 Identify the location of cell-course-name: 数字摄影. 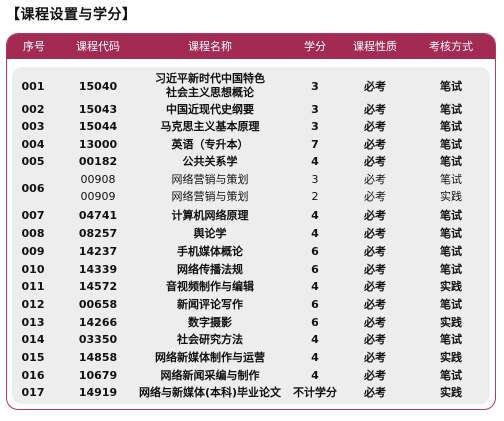
(210, 322).